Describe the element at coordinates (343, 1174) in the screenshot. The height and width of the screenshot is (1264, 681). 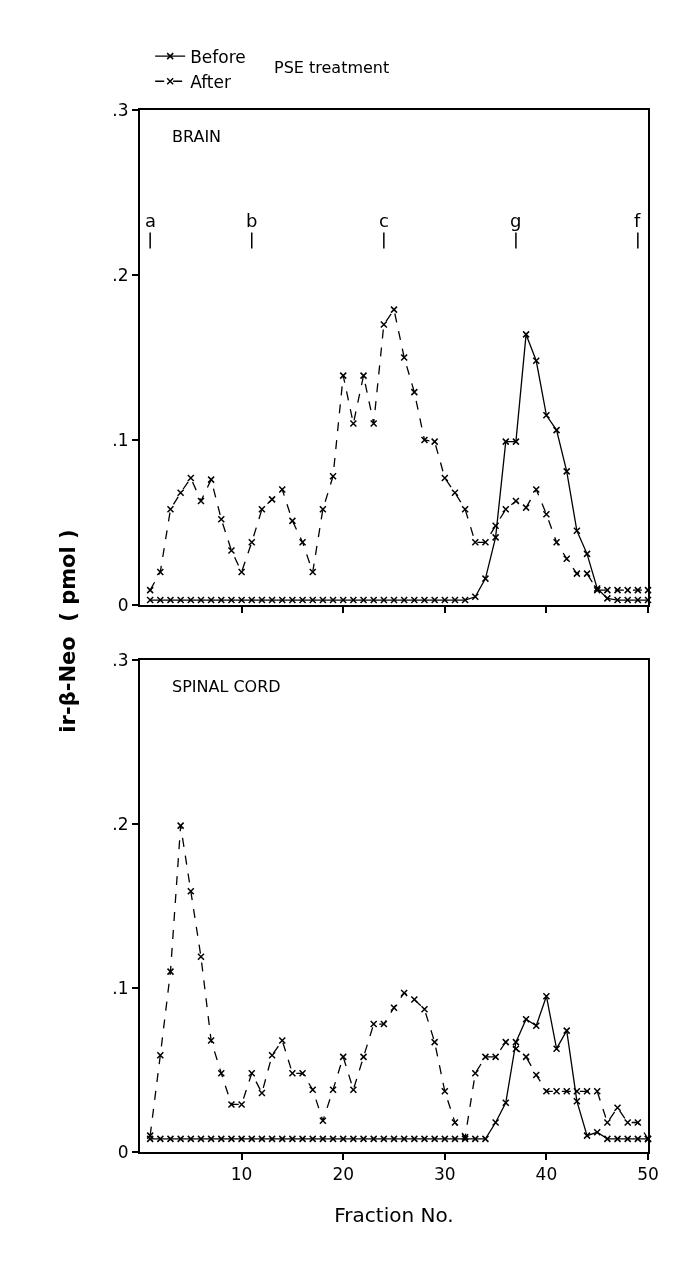
I see `x-tick-label: 20` at that location.